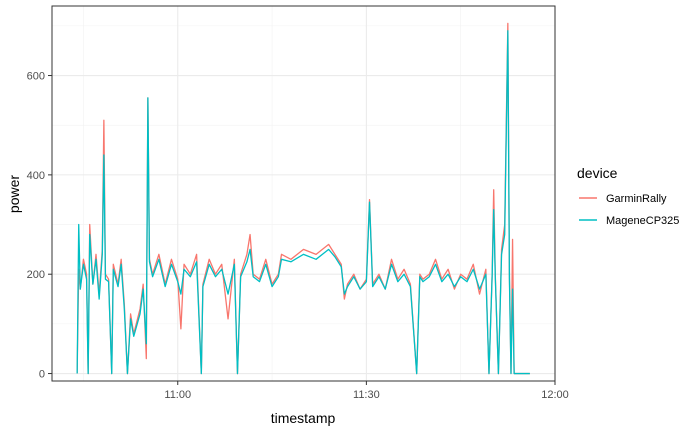 This screenshot has height=432, width=700. I want to click on y-tick-label: 0, so click(42, 375).